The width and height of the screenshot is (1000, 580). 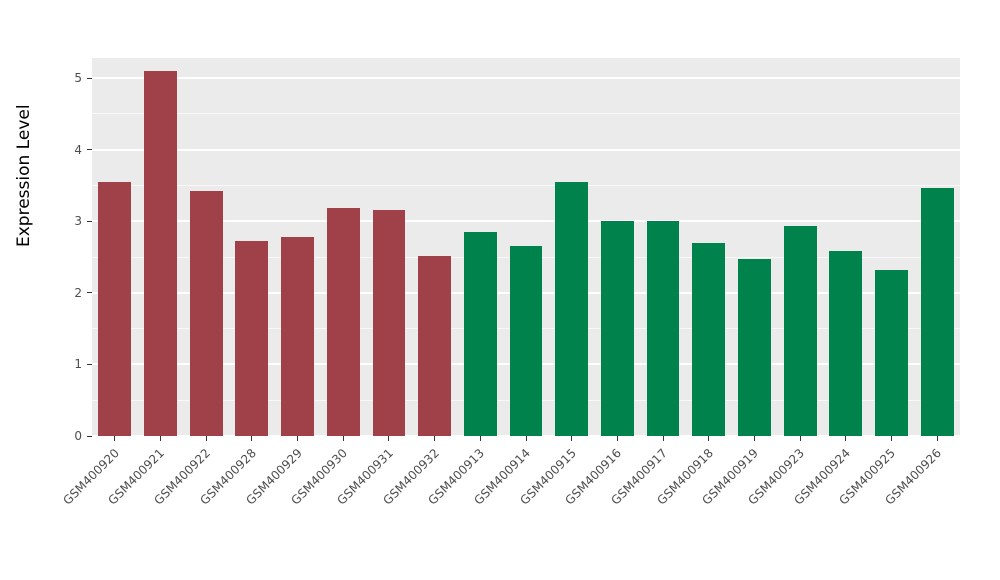 What do you see at coordinates (891, 352) in the screenshot?
I see `bar-GSM400925` at bounding box center [891, 352].